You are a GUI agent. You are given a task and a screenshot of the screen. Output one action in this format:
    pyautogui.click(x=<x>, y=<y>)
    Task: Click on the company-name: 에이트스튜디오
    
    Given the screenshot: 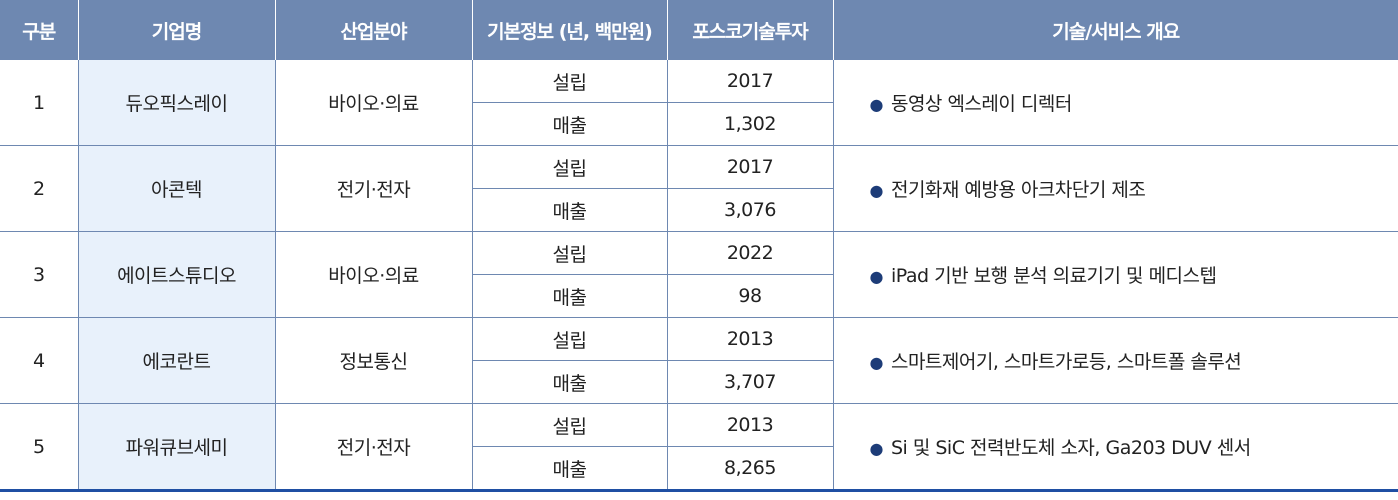 What is the action you would take?
    pyautogui.click(x=177, y=274)
    